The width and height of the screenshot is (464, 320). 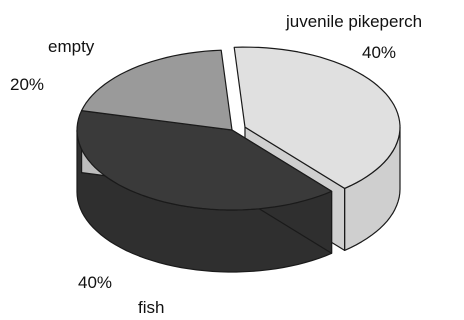 I want to click on slice-empty, so click(x=157, y=90).